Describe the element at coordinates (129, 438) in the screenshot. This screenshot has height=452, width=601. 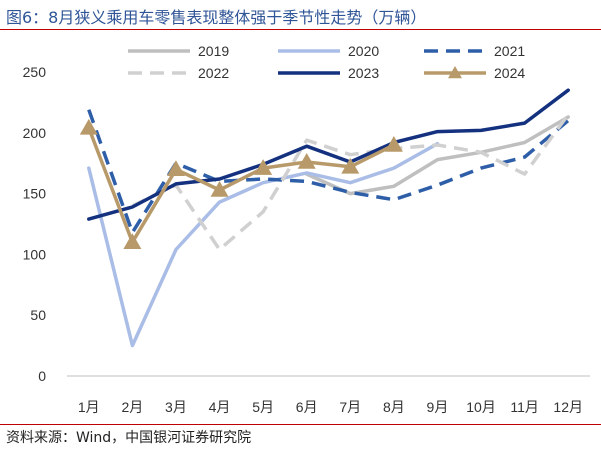
I see `source-note: 资料来源：Wind，中国银河证券研究院` at that location.